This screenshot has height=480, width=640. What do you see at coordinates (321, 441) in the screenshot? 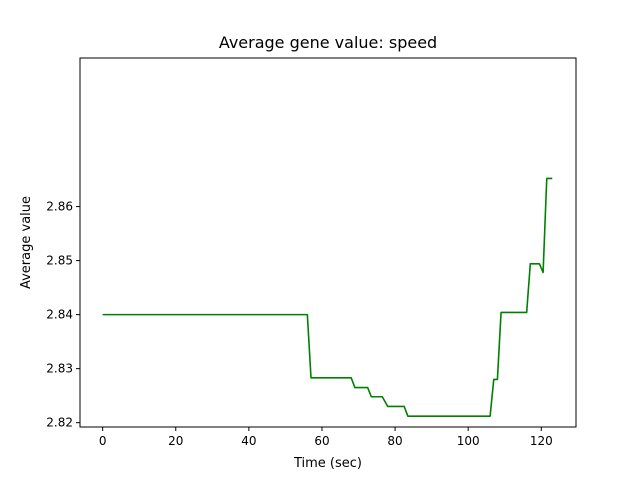
I see `x-tick-label: 60` at bounding box center [321, 441].